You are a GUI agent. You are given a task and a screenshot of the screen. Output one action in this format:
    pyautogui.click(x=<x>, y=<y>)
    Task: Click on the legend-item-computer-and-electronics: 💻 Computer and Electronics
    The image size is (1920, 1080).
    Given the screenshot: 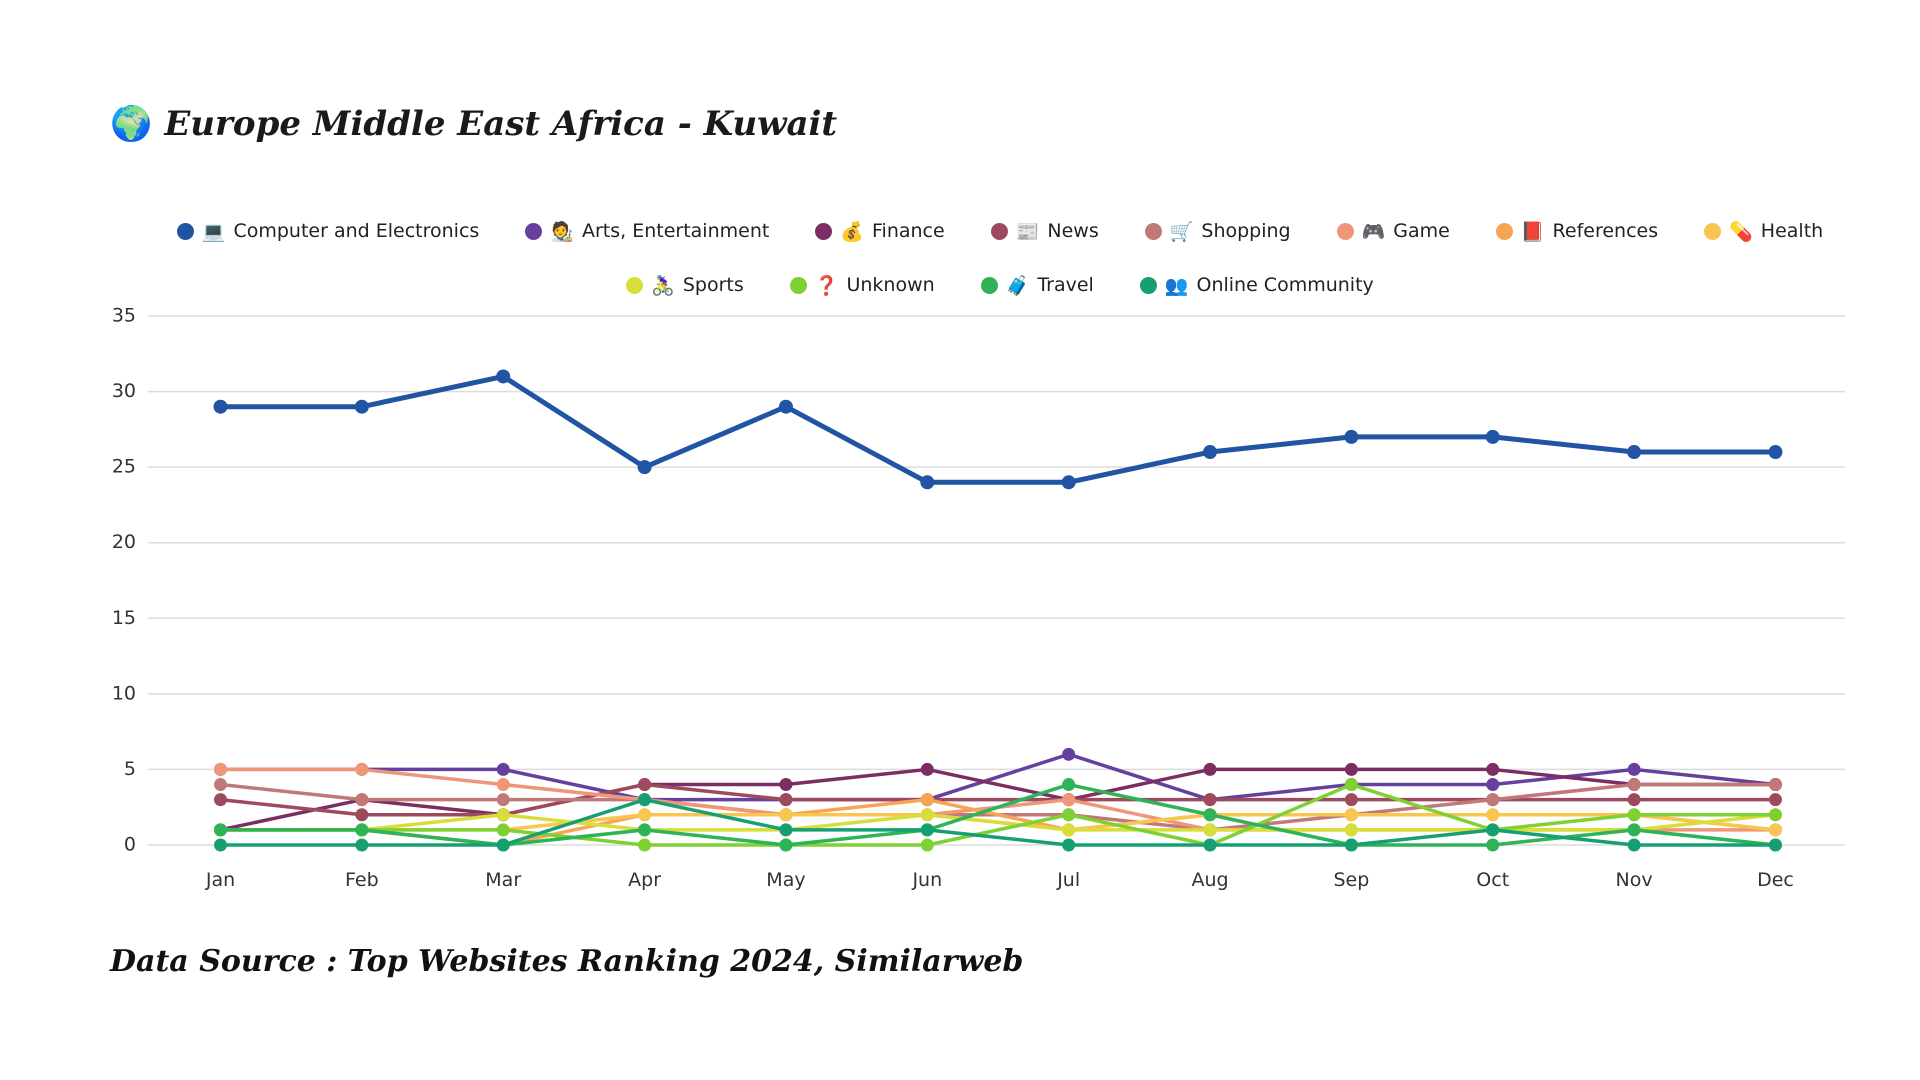 What is the action you would take?
    pyautogui.click(x=328, y=231)
    